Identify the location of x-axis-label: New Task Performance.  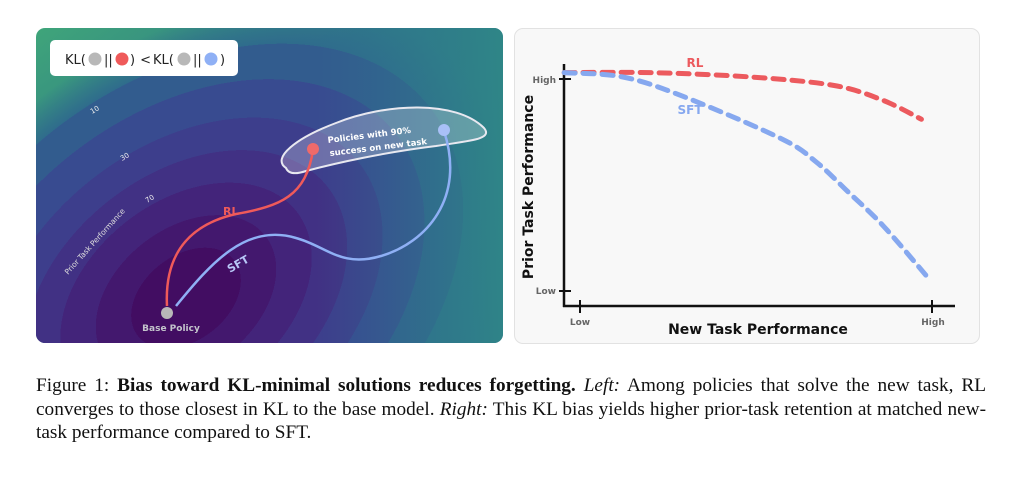
(758, 330).